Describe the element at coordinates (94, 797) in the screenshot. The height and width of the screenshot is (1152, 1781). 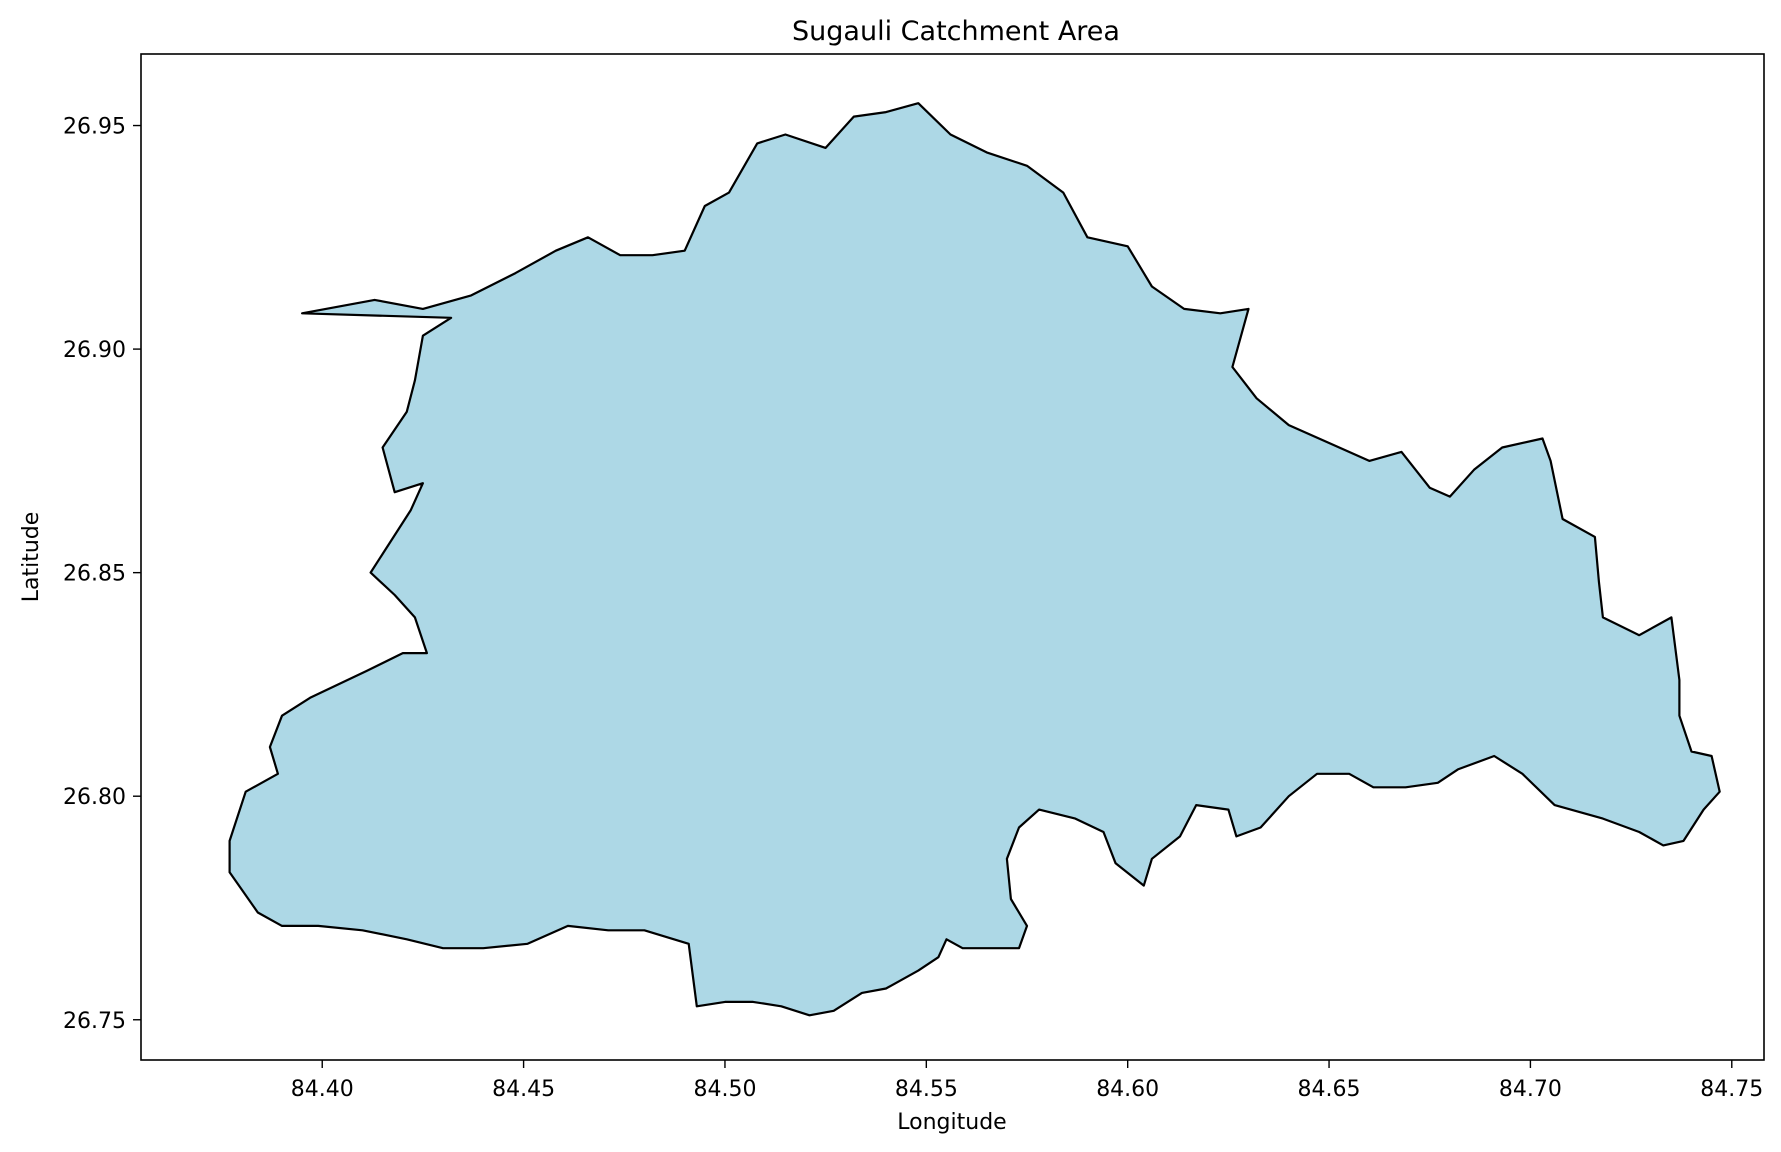
I see `y-tick-label: 26.80` at that location.